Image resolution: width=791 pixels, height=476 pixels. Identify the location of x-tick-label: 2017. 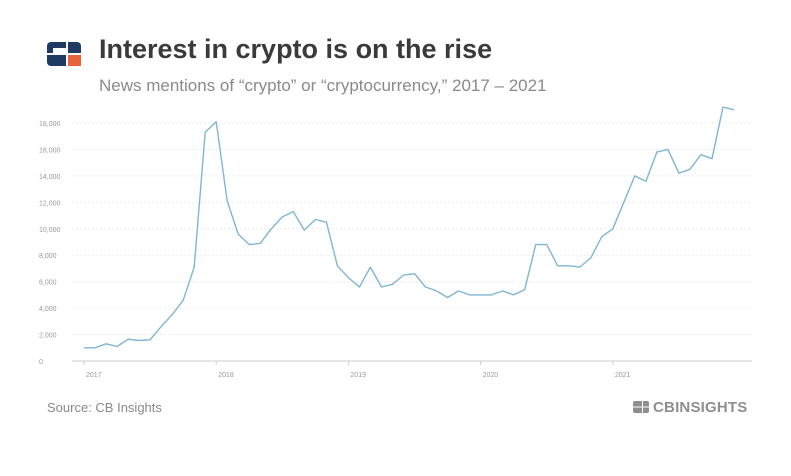
(94, 375).